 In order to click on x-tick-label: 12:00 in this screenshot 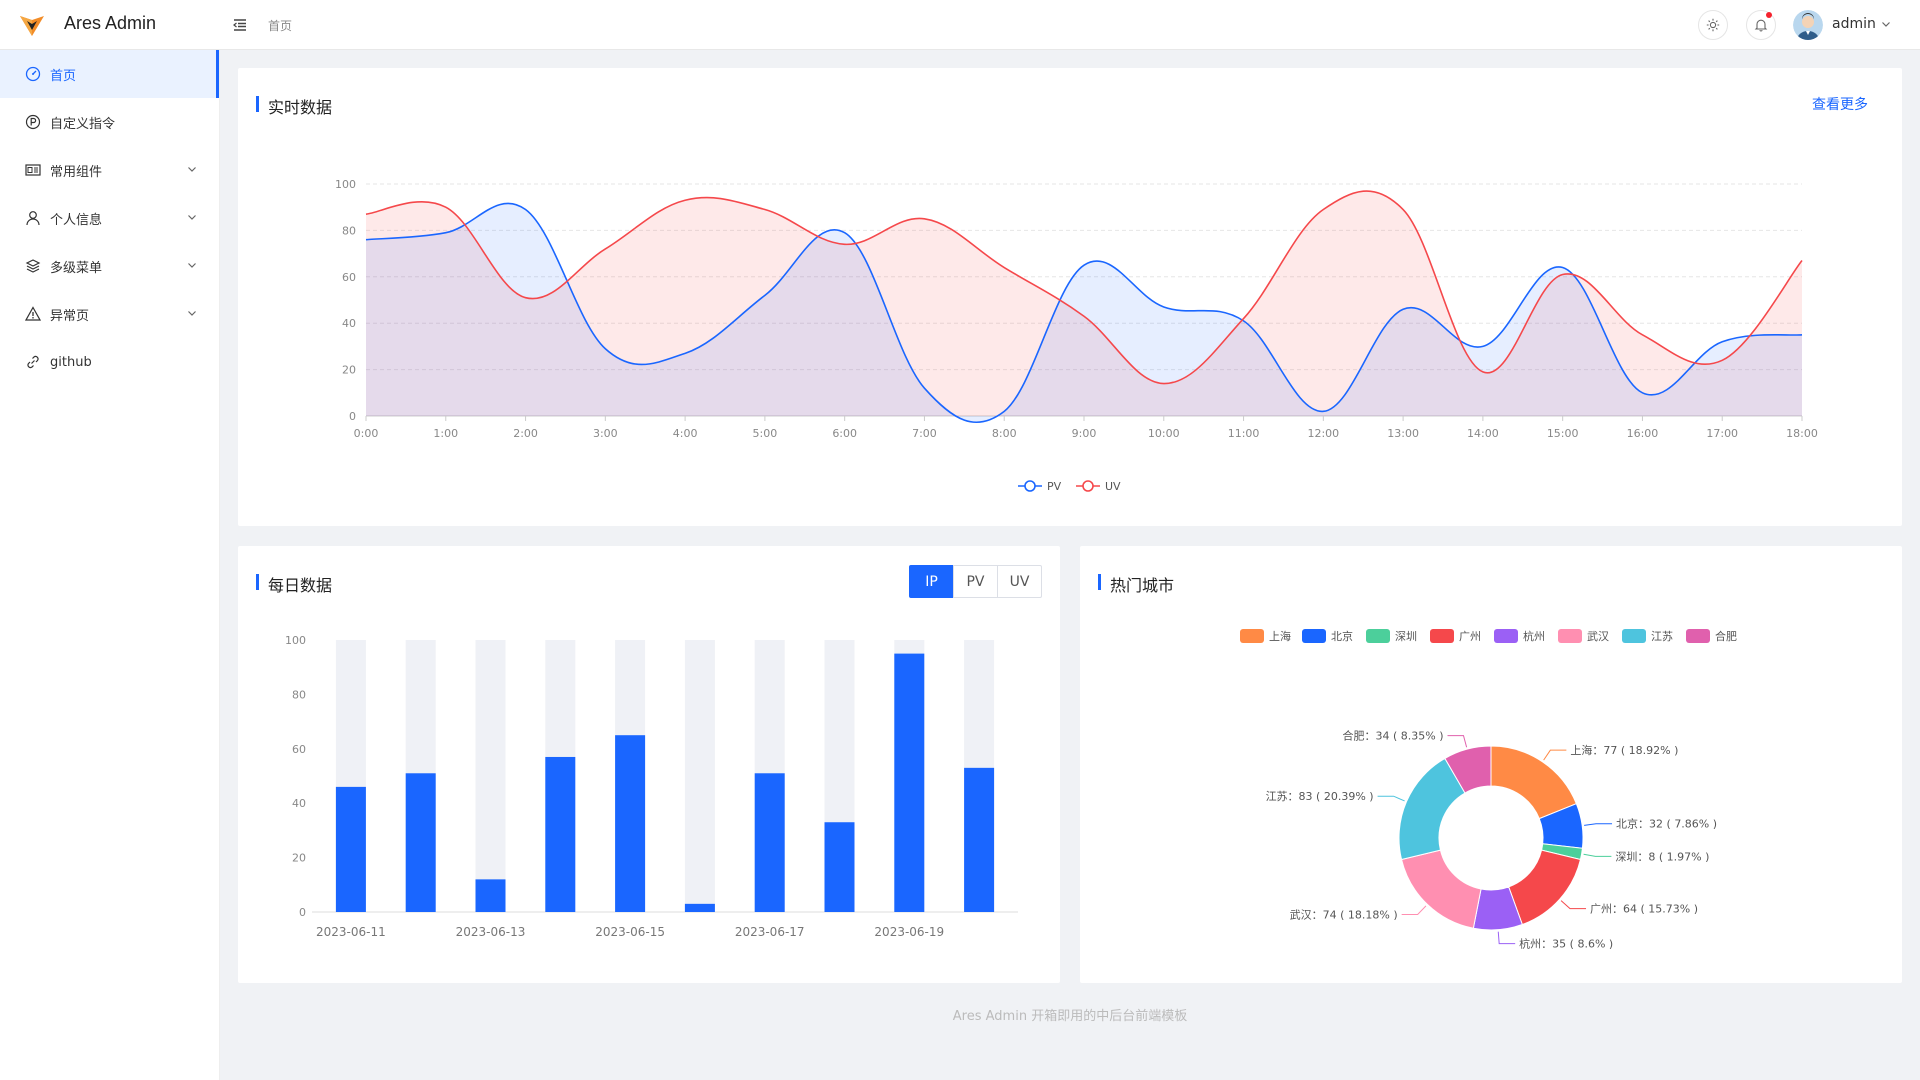, I will do `click(1323, 433)`.